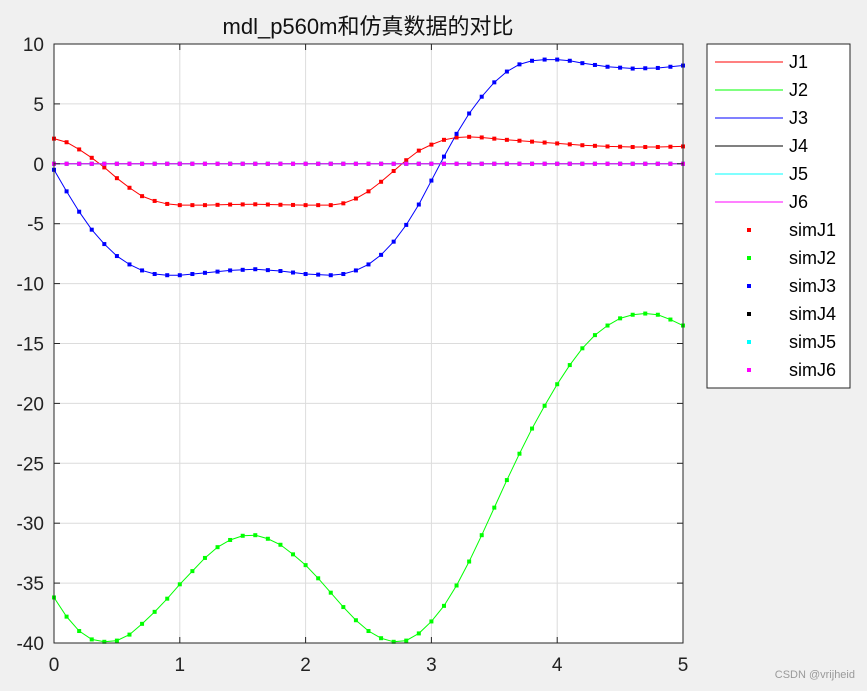 The image size is (867, 691). What do you see at coordinates (749, 370) in the screenshot?
I see `legend-swatch-simj6` at bounding box center [749, 370].